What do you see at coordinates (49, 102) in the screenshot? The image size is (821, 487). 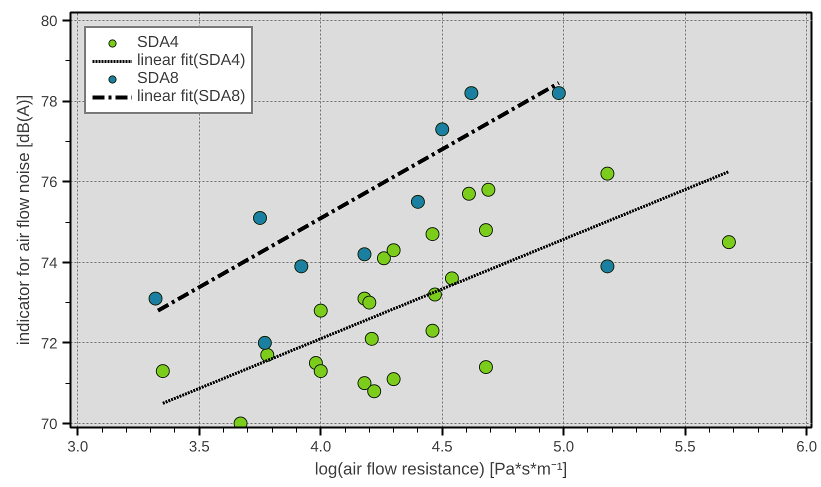 I see `y-tick-label: 78` at bounding box center [49, 102].